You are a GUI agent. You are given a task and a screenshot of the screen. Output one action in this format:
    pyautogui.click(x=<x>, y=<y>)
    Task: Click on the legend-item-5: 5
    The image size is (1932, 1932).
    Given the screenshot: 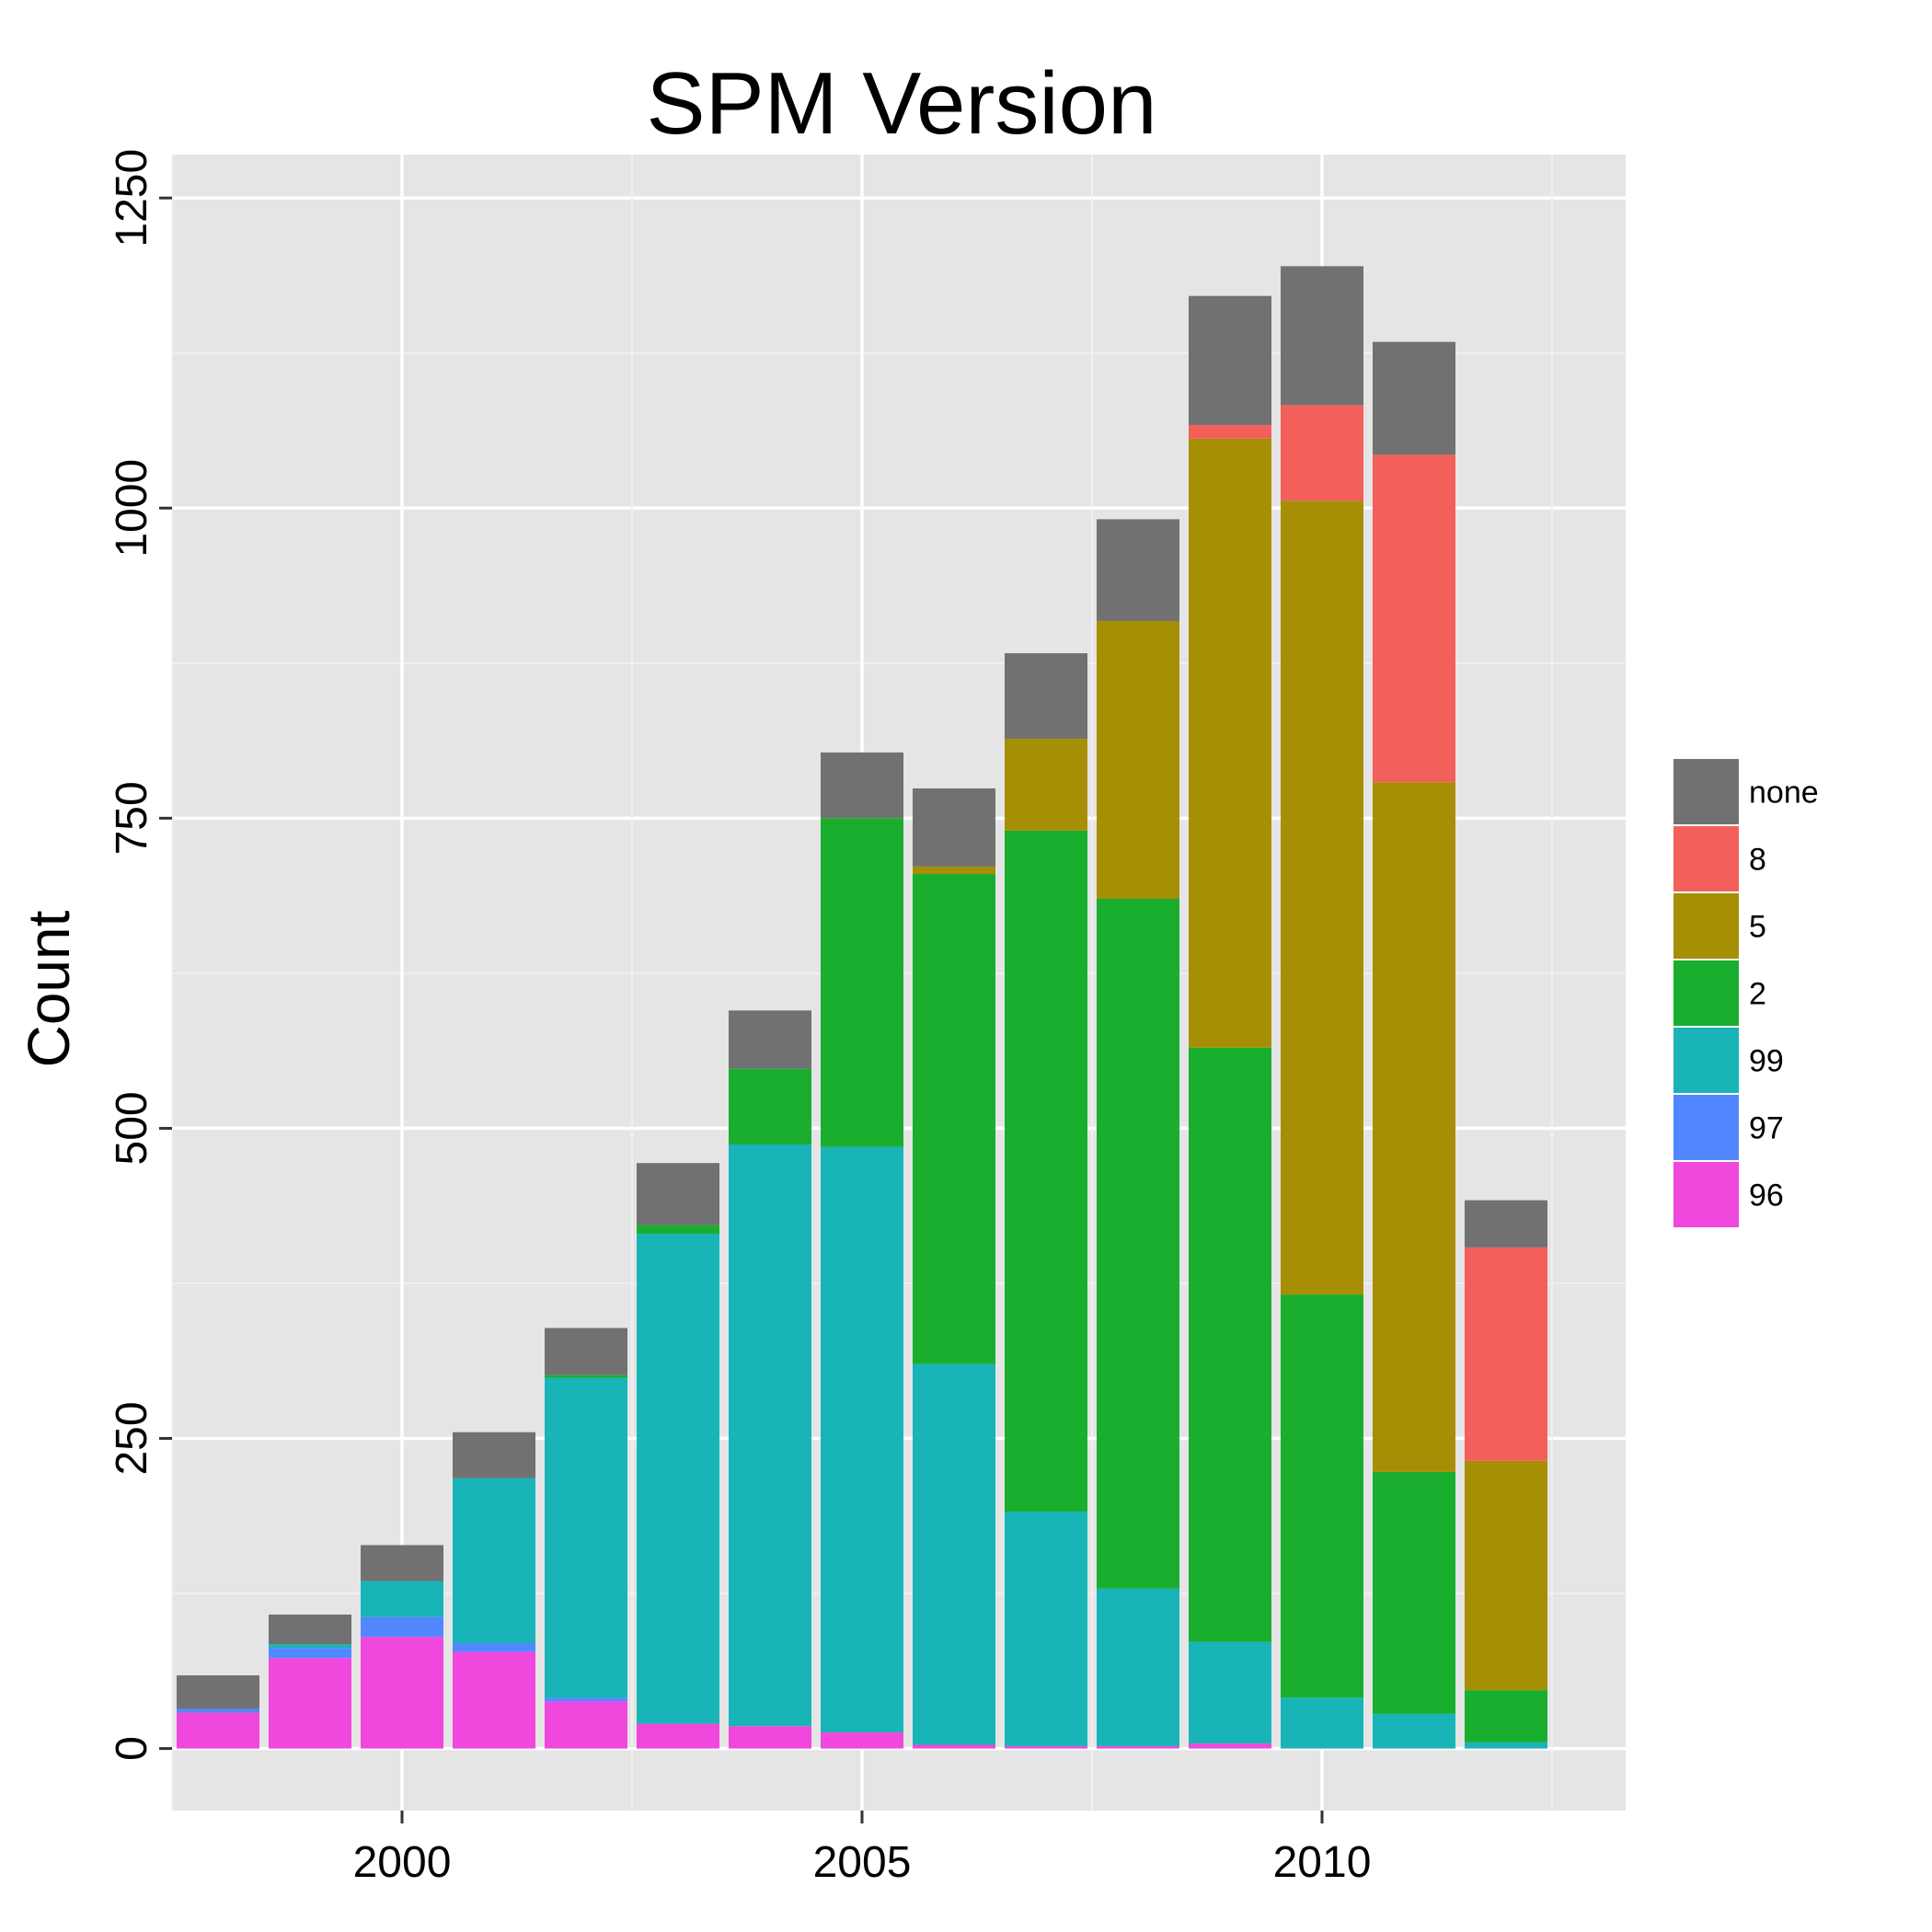 What is the action you would take?
    pyautogui.click(x=1719, y=925)
    